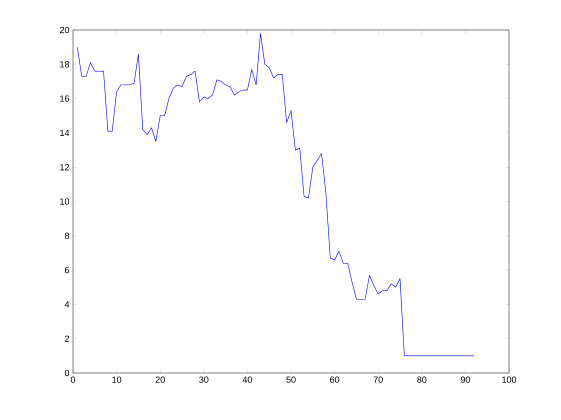  What do you see at coordinates (291, 379) in the screenshot?
I see `x-tick-label: 50` at bounding box center [291, 379].